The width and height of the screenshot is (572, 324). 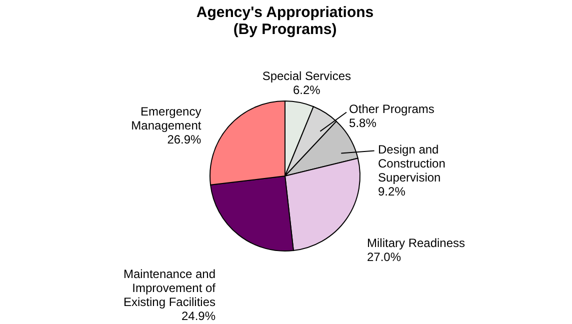 I want to click on slice-label: Military Readiness, so click(x=416, y=243).